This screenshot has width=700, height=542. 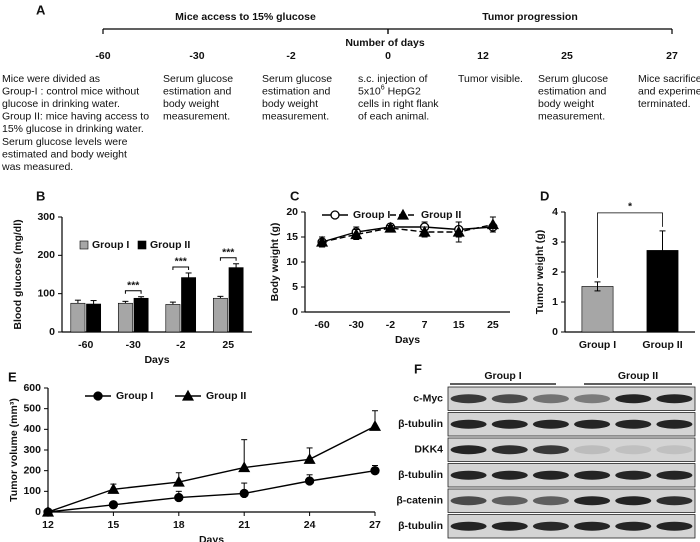 What do you see at coordinates (441, 215) in the screenshot?
I see `legend-label: Group II` at bounding box center [441, 215].